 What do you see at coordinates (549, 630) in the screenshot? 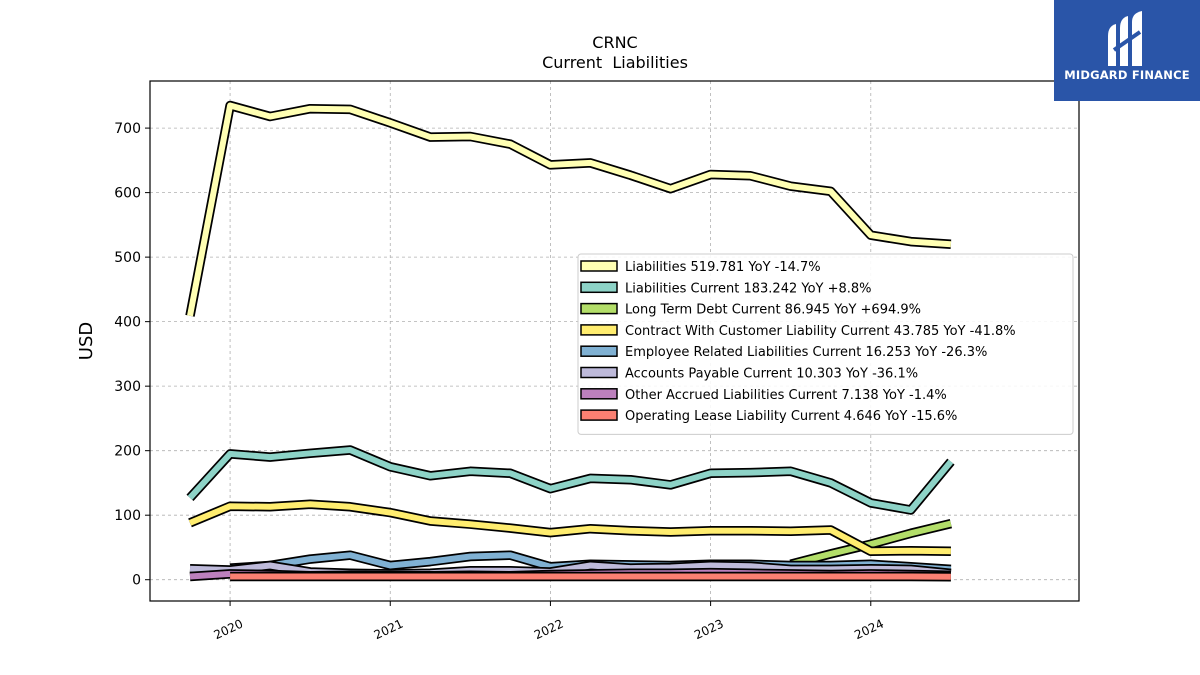
I see `x-tick-label: 2022` at bounding box center [549, 630].